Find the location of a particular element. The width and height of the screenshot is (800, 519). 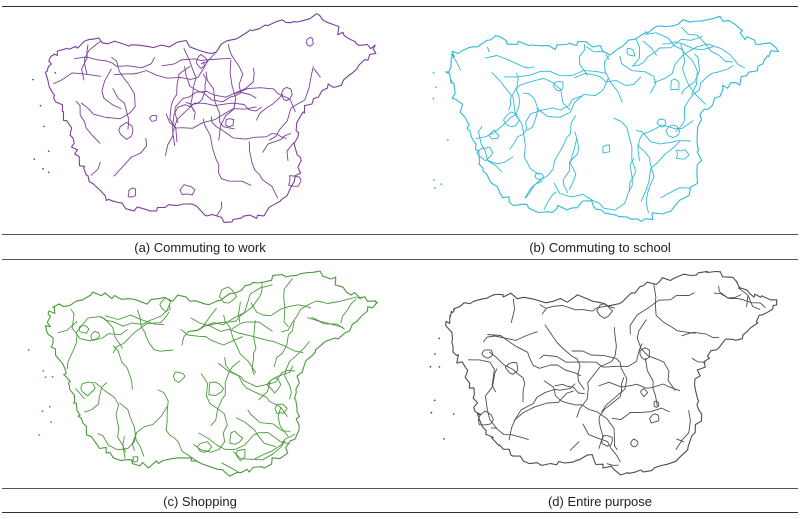

caption-rule-bottom is located at coordinates (400, 488).